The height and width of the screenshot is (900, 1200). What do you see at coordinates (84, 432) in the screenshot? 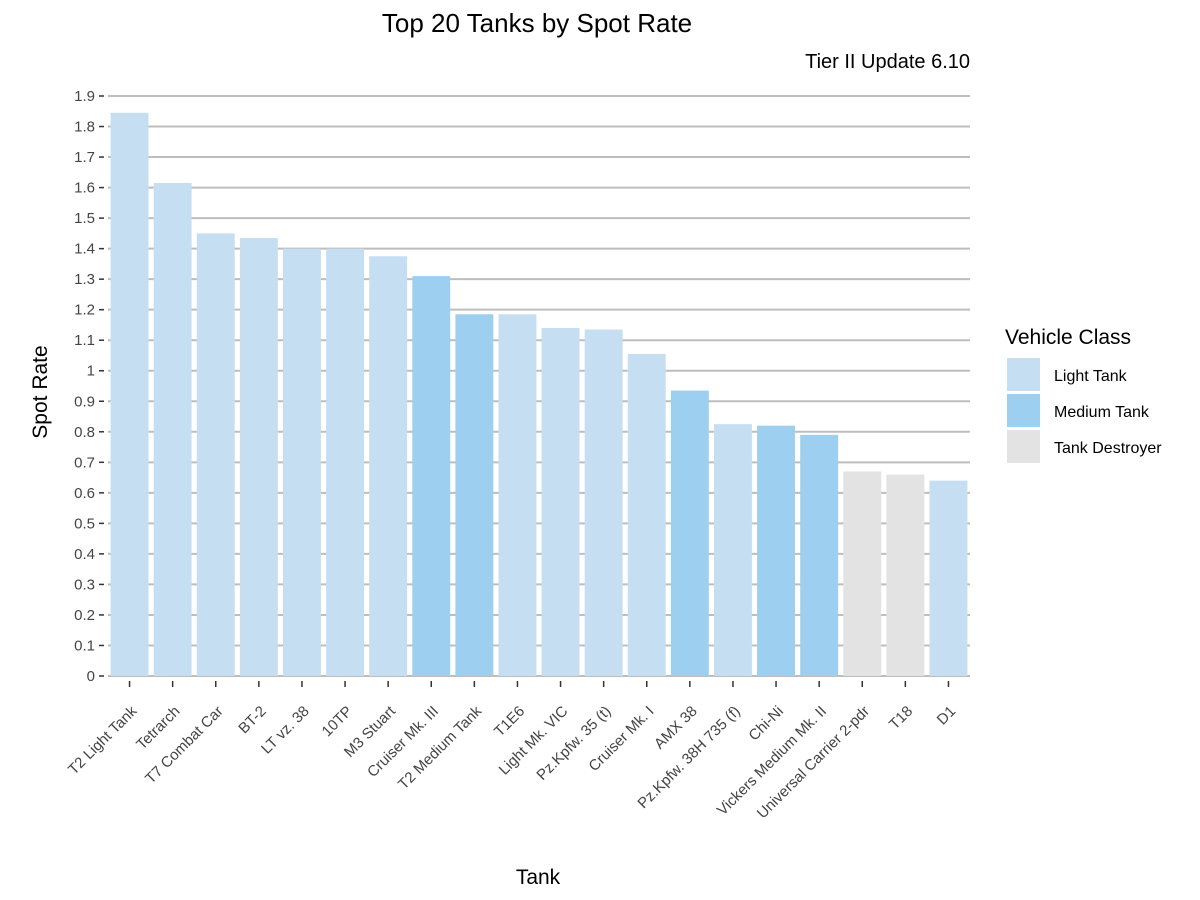
I see `y-tick-label: 0.8` at bounding box center [84, 432].